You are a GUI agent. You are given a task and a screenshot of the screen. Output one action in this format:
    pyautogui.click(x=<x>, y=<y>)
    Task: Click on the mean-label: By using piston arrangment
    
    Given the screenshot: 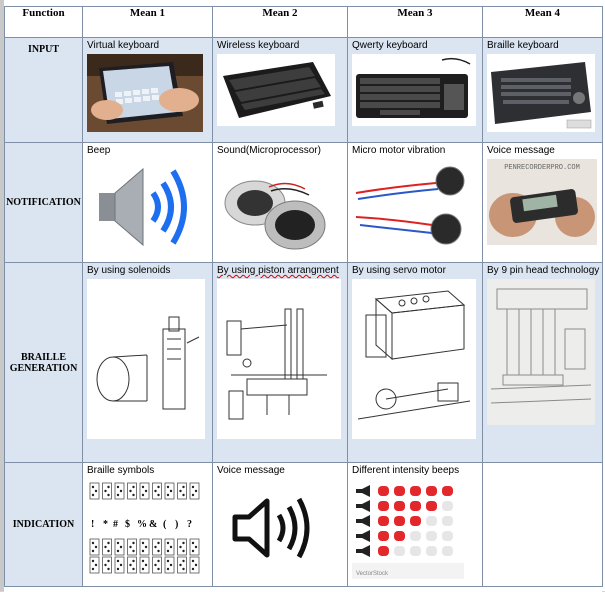 What is the action you would take?
    pyautogui.click(x=278, y=270)
    